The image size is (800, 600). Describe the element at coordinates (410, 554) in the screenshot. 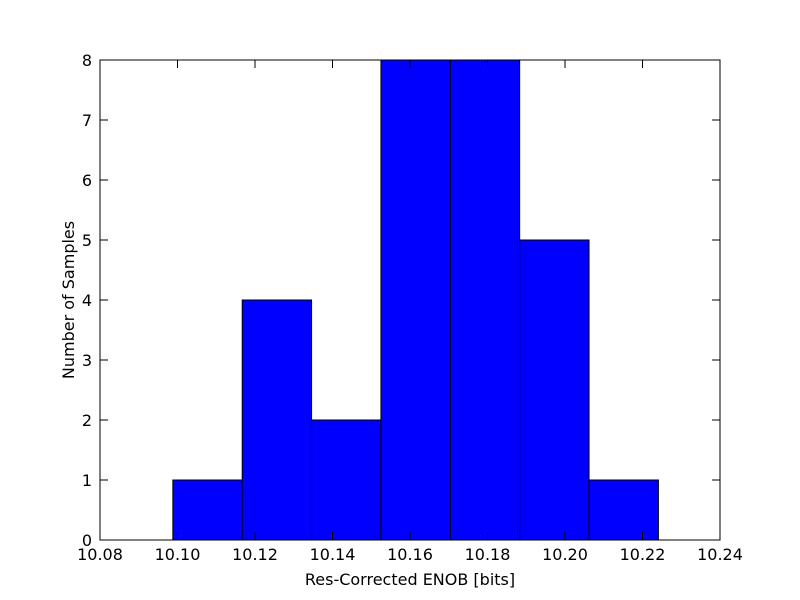

I see `x-tick-label: 10.16` at that location.